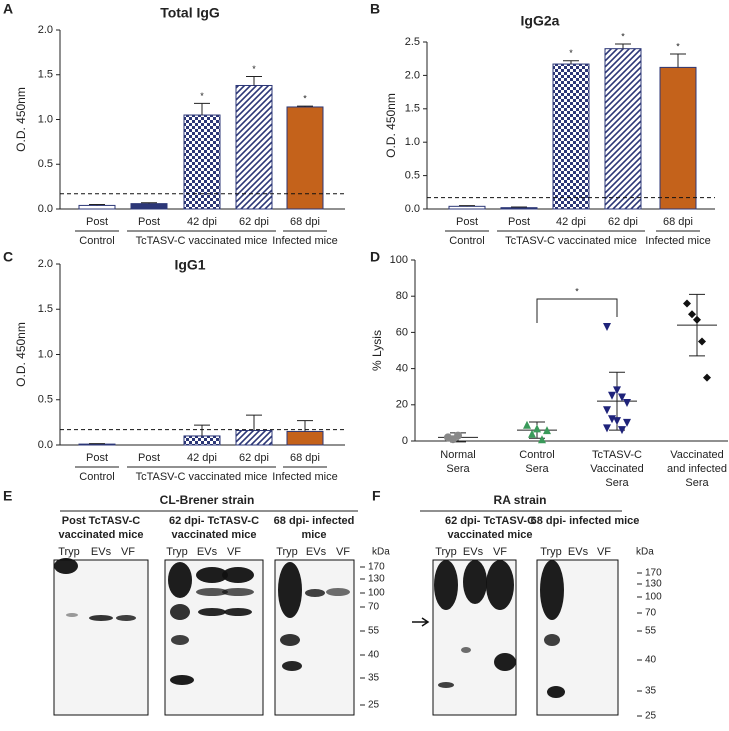 The image size is (729, 731). I want to click on y-tick-label: 0, so click(405, 441).